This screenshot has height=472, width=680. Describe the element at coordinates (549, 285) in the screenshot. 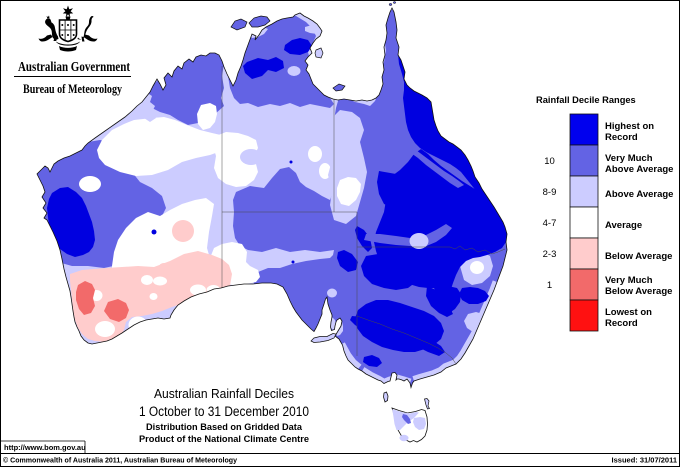

I see `svg-text: 1` at that location.